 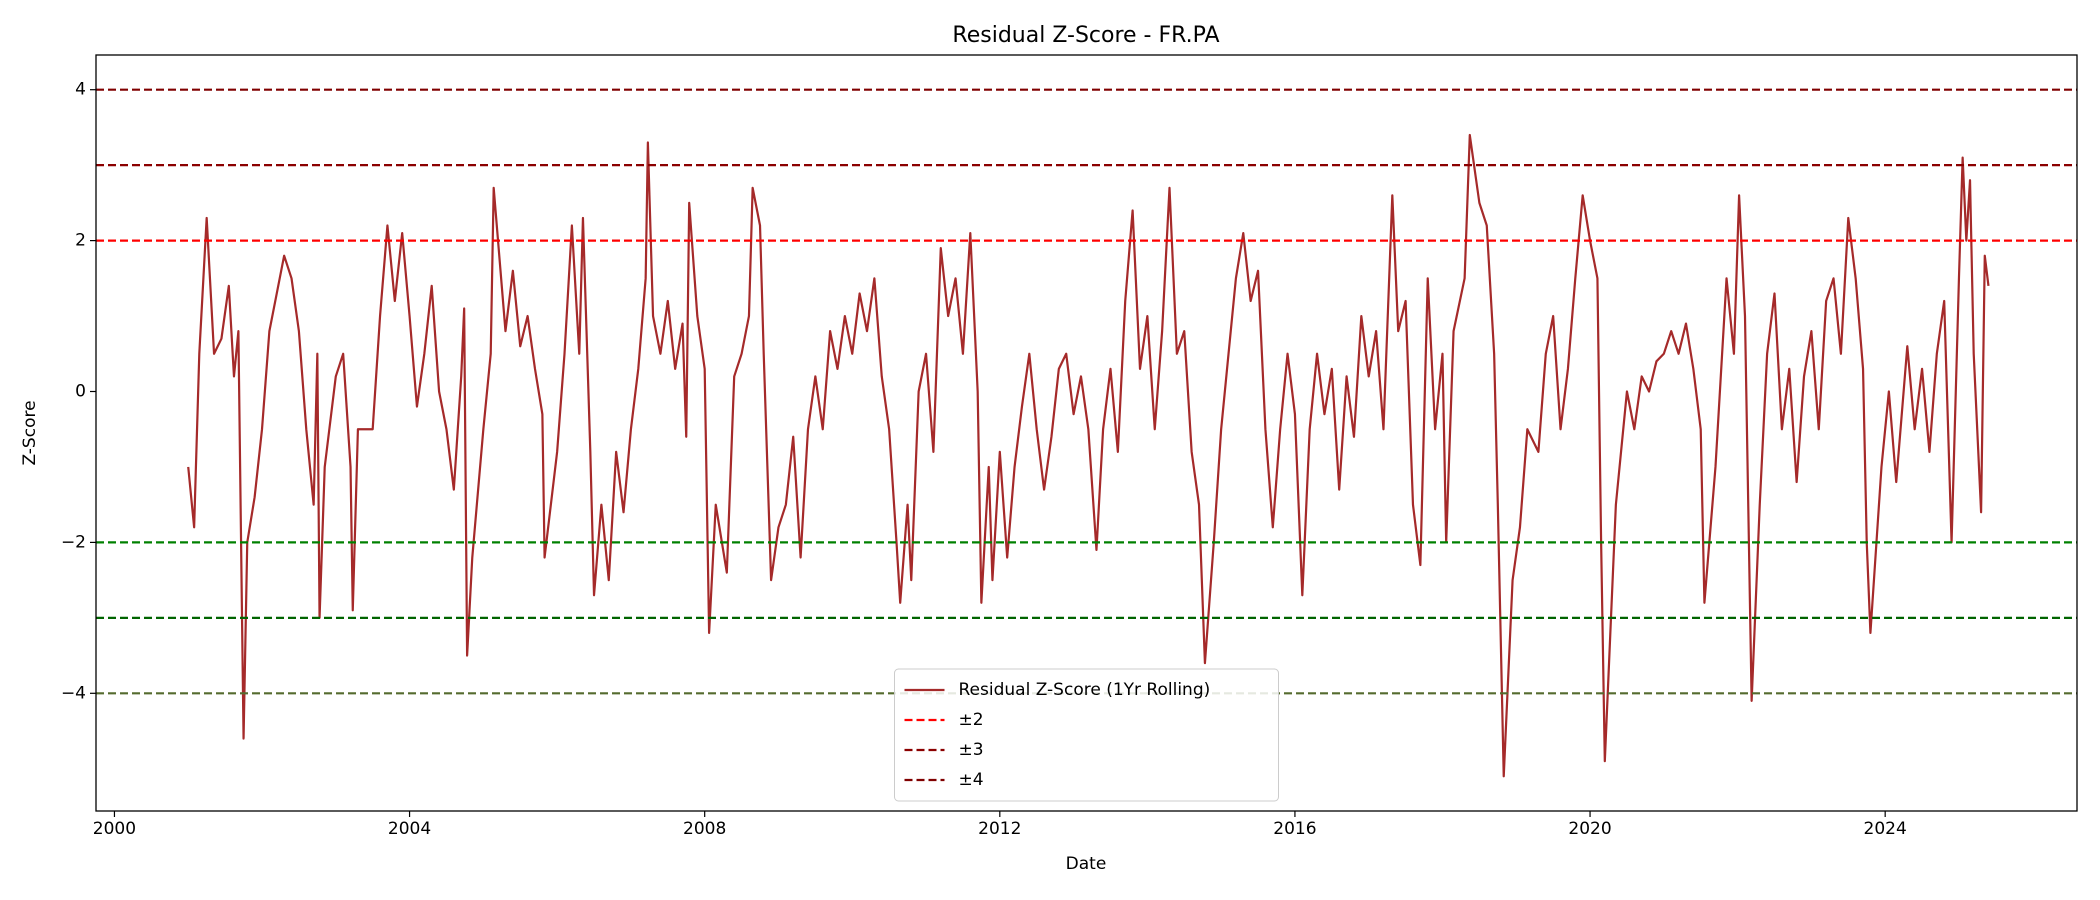 What do you see at coordinates (999, 829) in the screenshot?
I see `x-tick-label: 2012` at bounding box center [999, 829].